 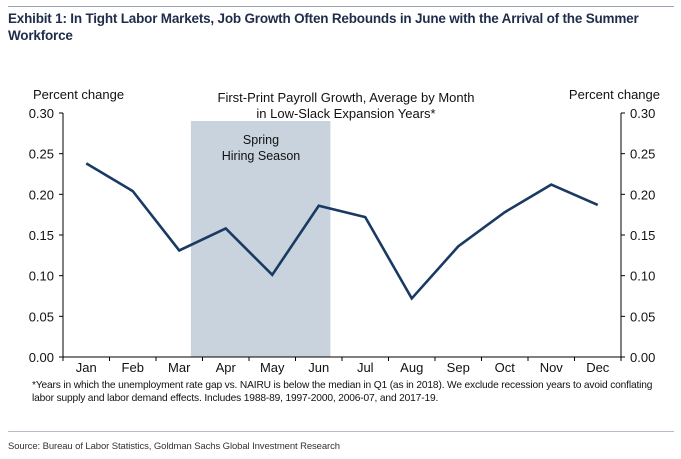 I want to click on x-tick-label: Jul, so click(x=365, y=367).